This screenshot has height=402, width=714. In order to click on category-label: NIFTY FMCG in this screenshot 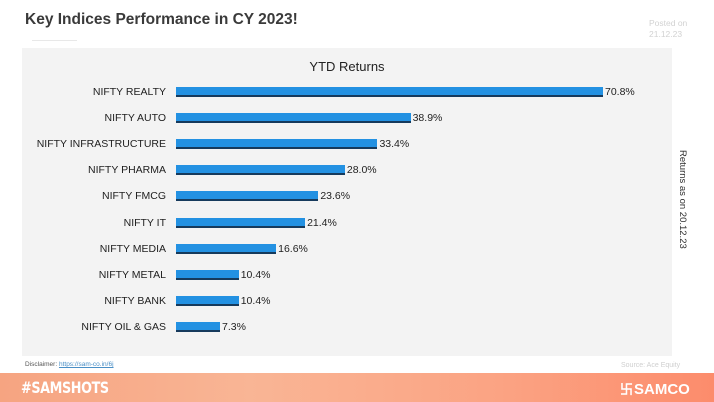, I will do `click(134, 196)`.